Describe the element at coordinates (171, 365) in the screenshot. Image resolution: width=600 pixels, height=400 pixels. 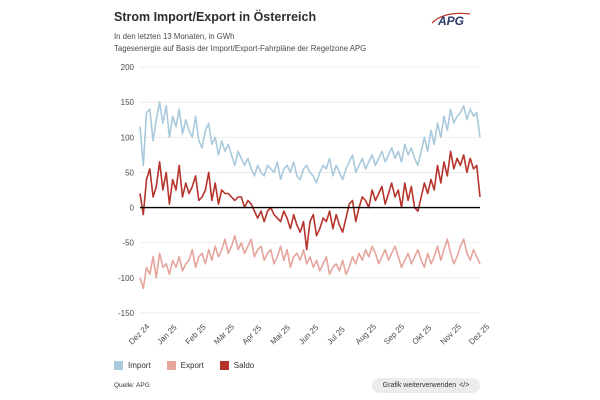
I see `legend-swatch-export` at that location.